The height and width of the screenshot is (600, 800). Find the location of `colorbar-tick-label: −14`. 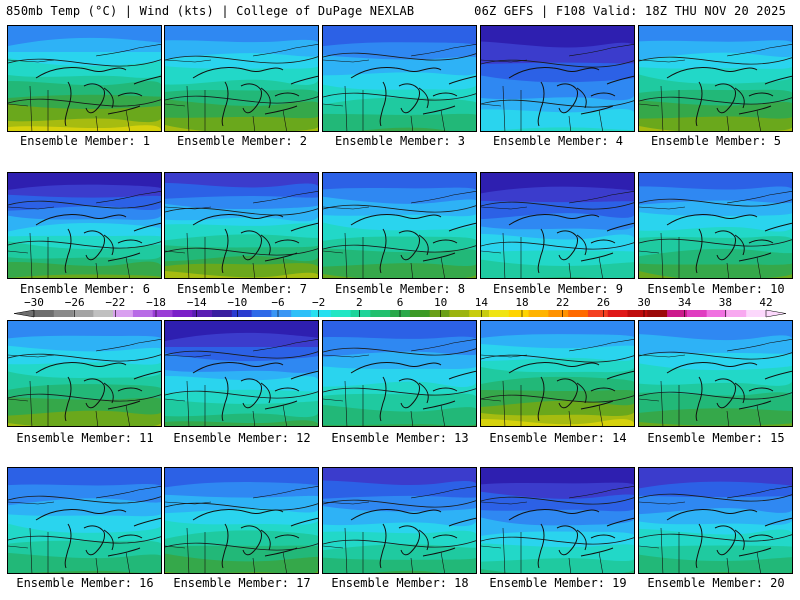

colorbar-tick-label: −14 is located at coordinates (197, 302).